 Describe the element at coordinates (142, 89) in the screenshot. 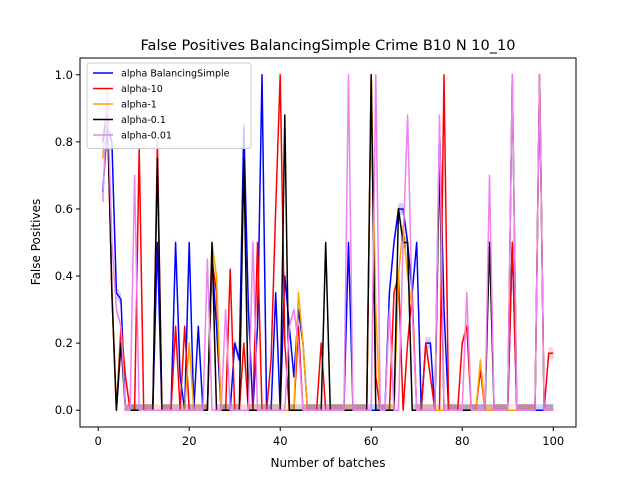

I see `legend-label: alpha-10` at that location.